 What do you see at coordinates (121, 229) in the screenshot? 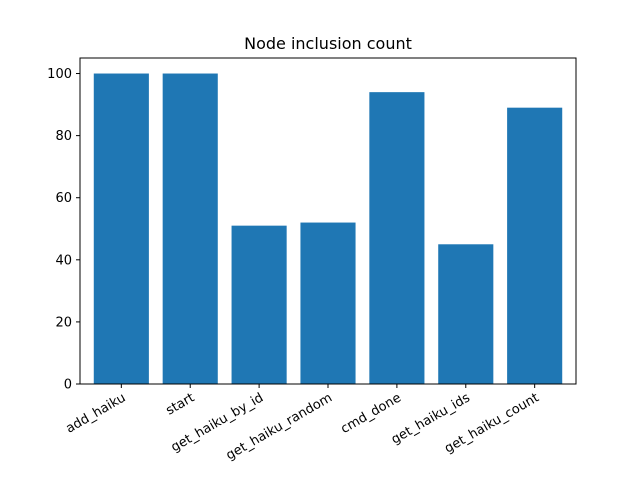
I see `bar-add-haiku` at bounding box center [121, 229].